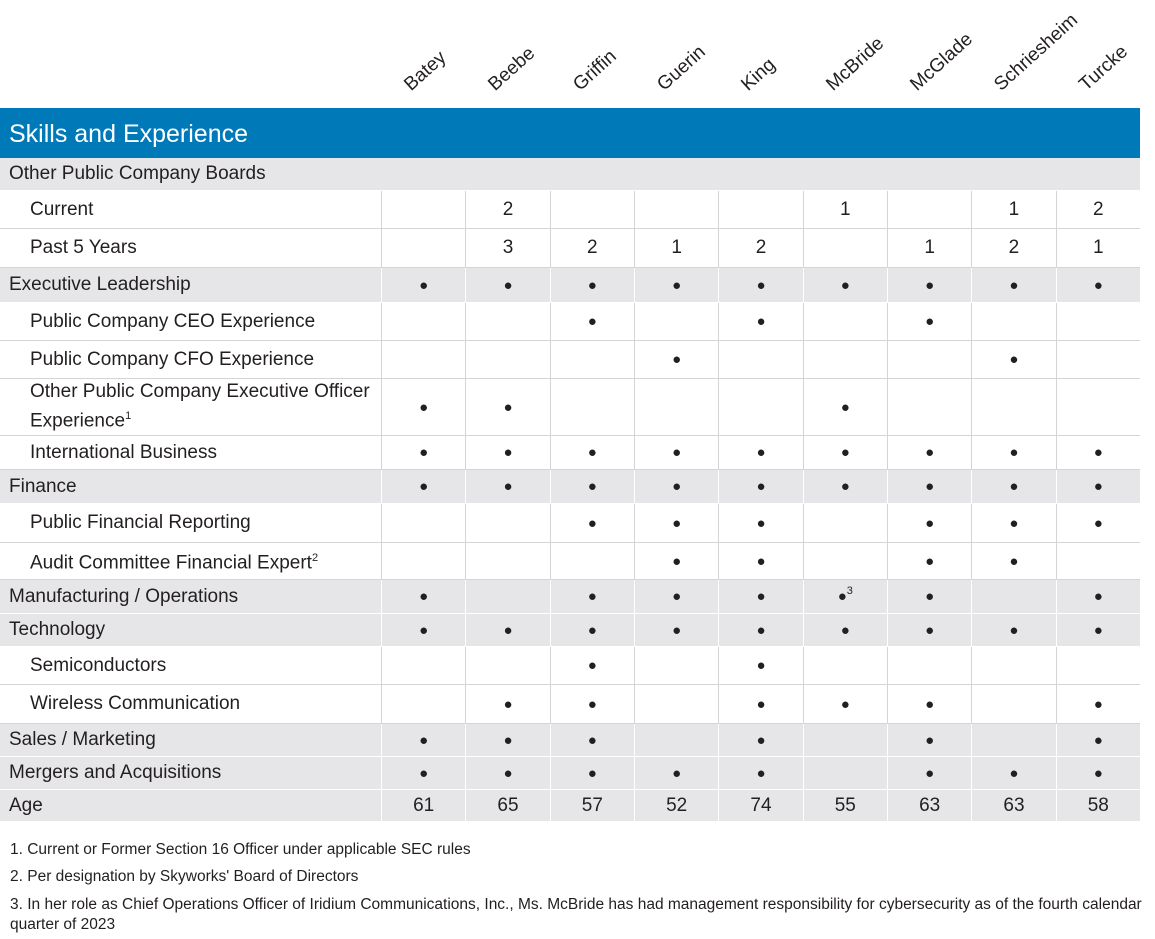 Image resolution: width=1155 pixels, height=939 pixels. Describe the element at coordinates (82, 739) in the screenshot. I see `label-text: Sales / Marketing` at that location.